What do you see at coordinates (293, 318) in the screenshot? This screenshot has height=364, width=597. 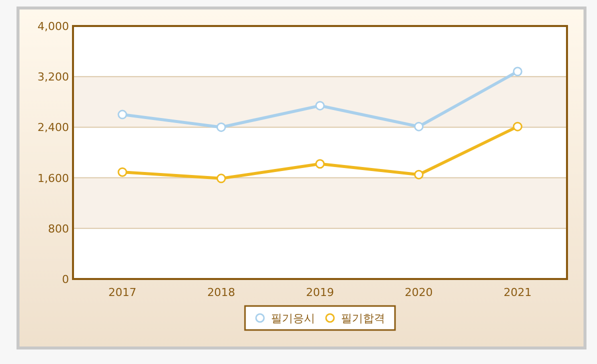 I see `legend-label: 필기응시` at bounding box center [293, 318].